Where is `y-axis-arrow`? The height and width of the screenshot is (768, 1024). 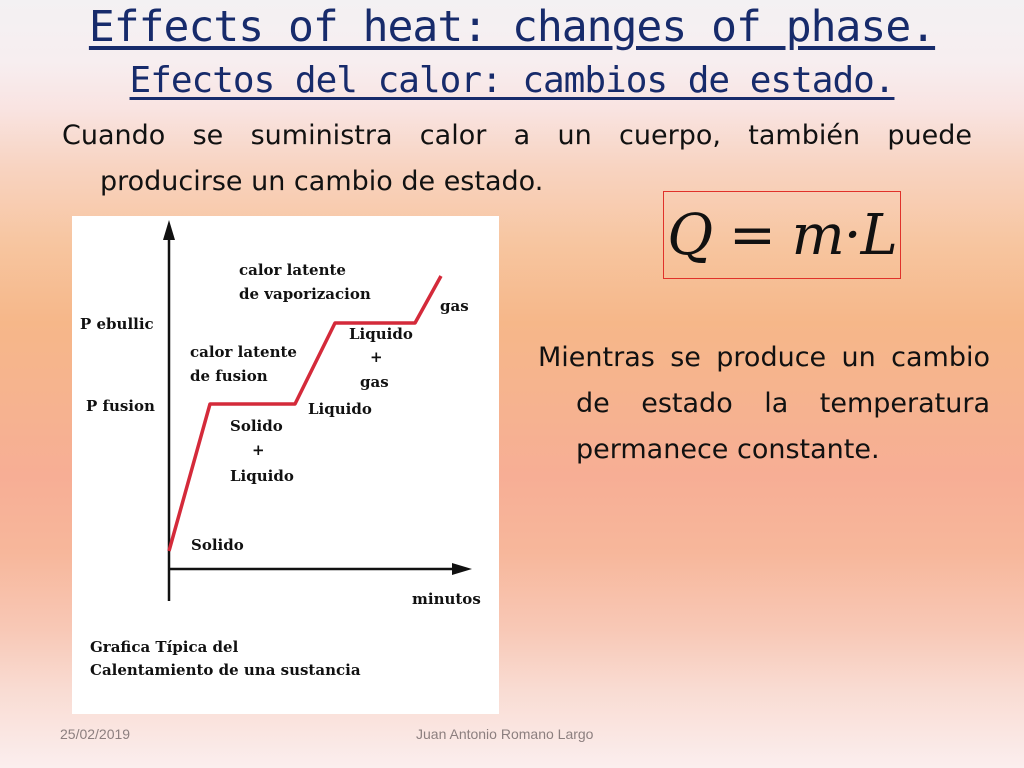
y-axis-arrow is located at coordinates (169, 230).